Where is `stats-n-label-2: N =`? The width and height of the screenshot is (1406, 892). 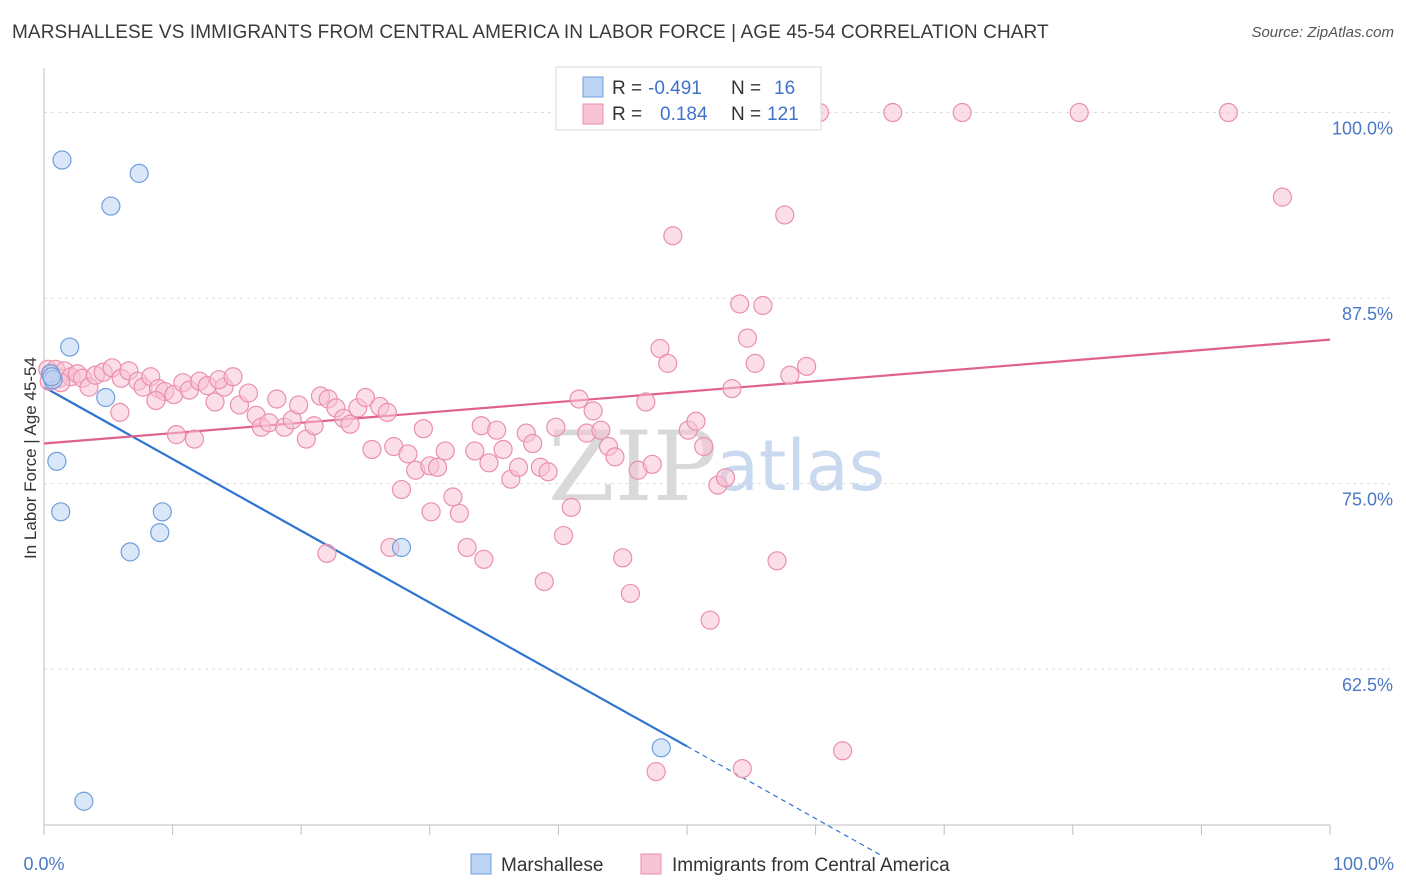 stats-n-label-2: N = is located at coordinates (746, 114).